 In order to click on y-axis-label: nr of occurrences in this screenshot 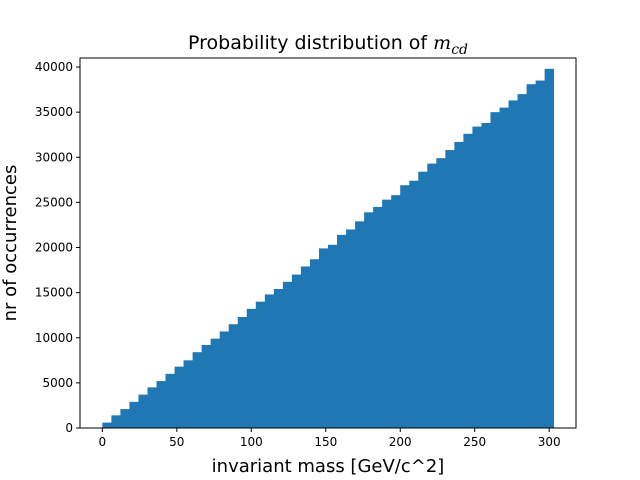, I will do `click(10, 243)`.